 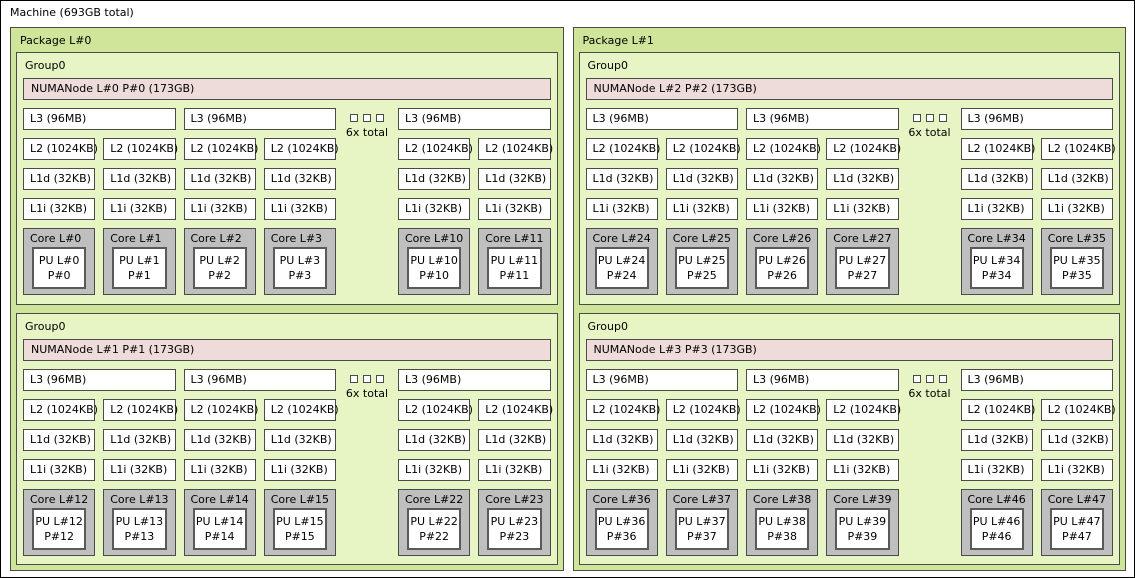 What do you see at coordinates (1076, 536) in the screenshot?
I see `pu-number: P#47` at bounding box center [1076, 536].